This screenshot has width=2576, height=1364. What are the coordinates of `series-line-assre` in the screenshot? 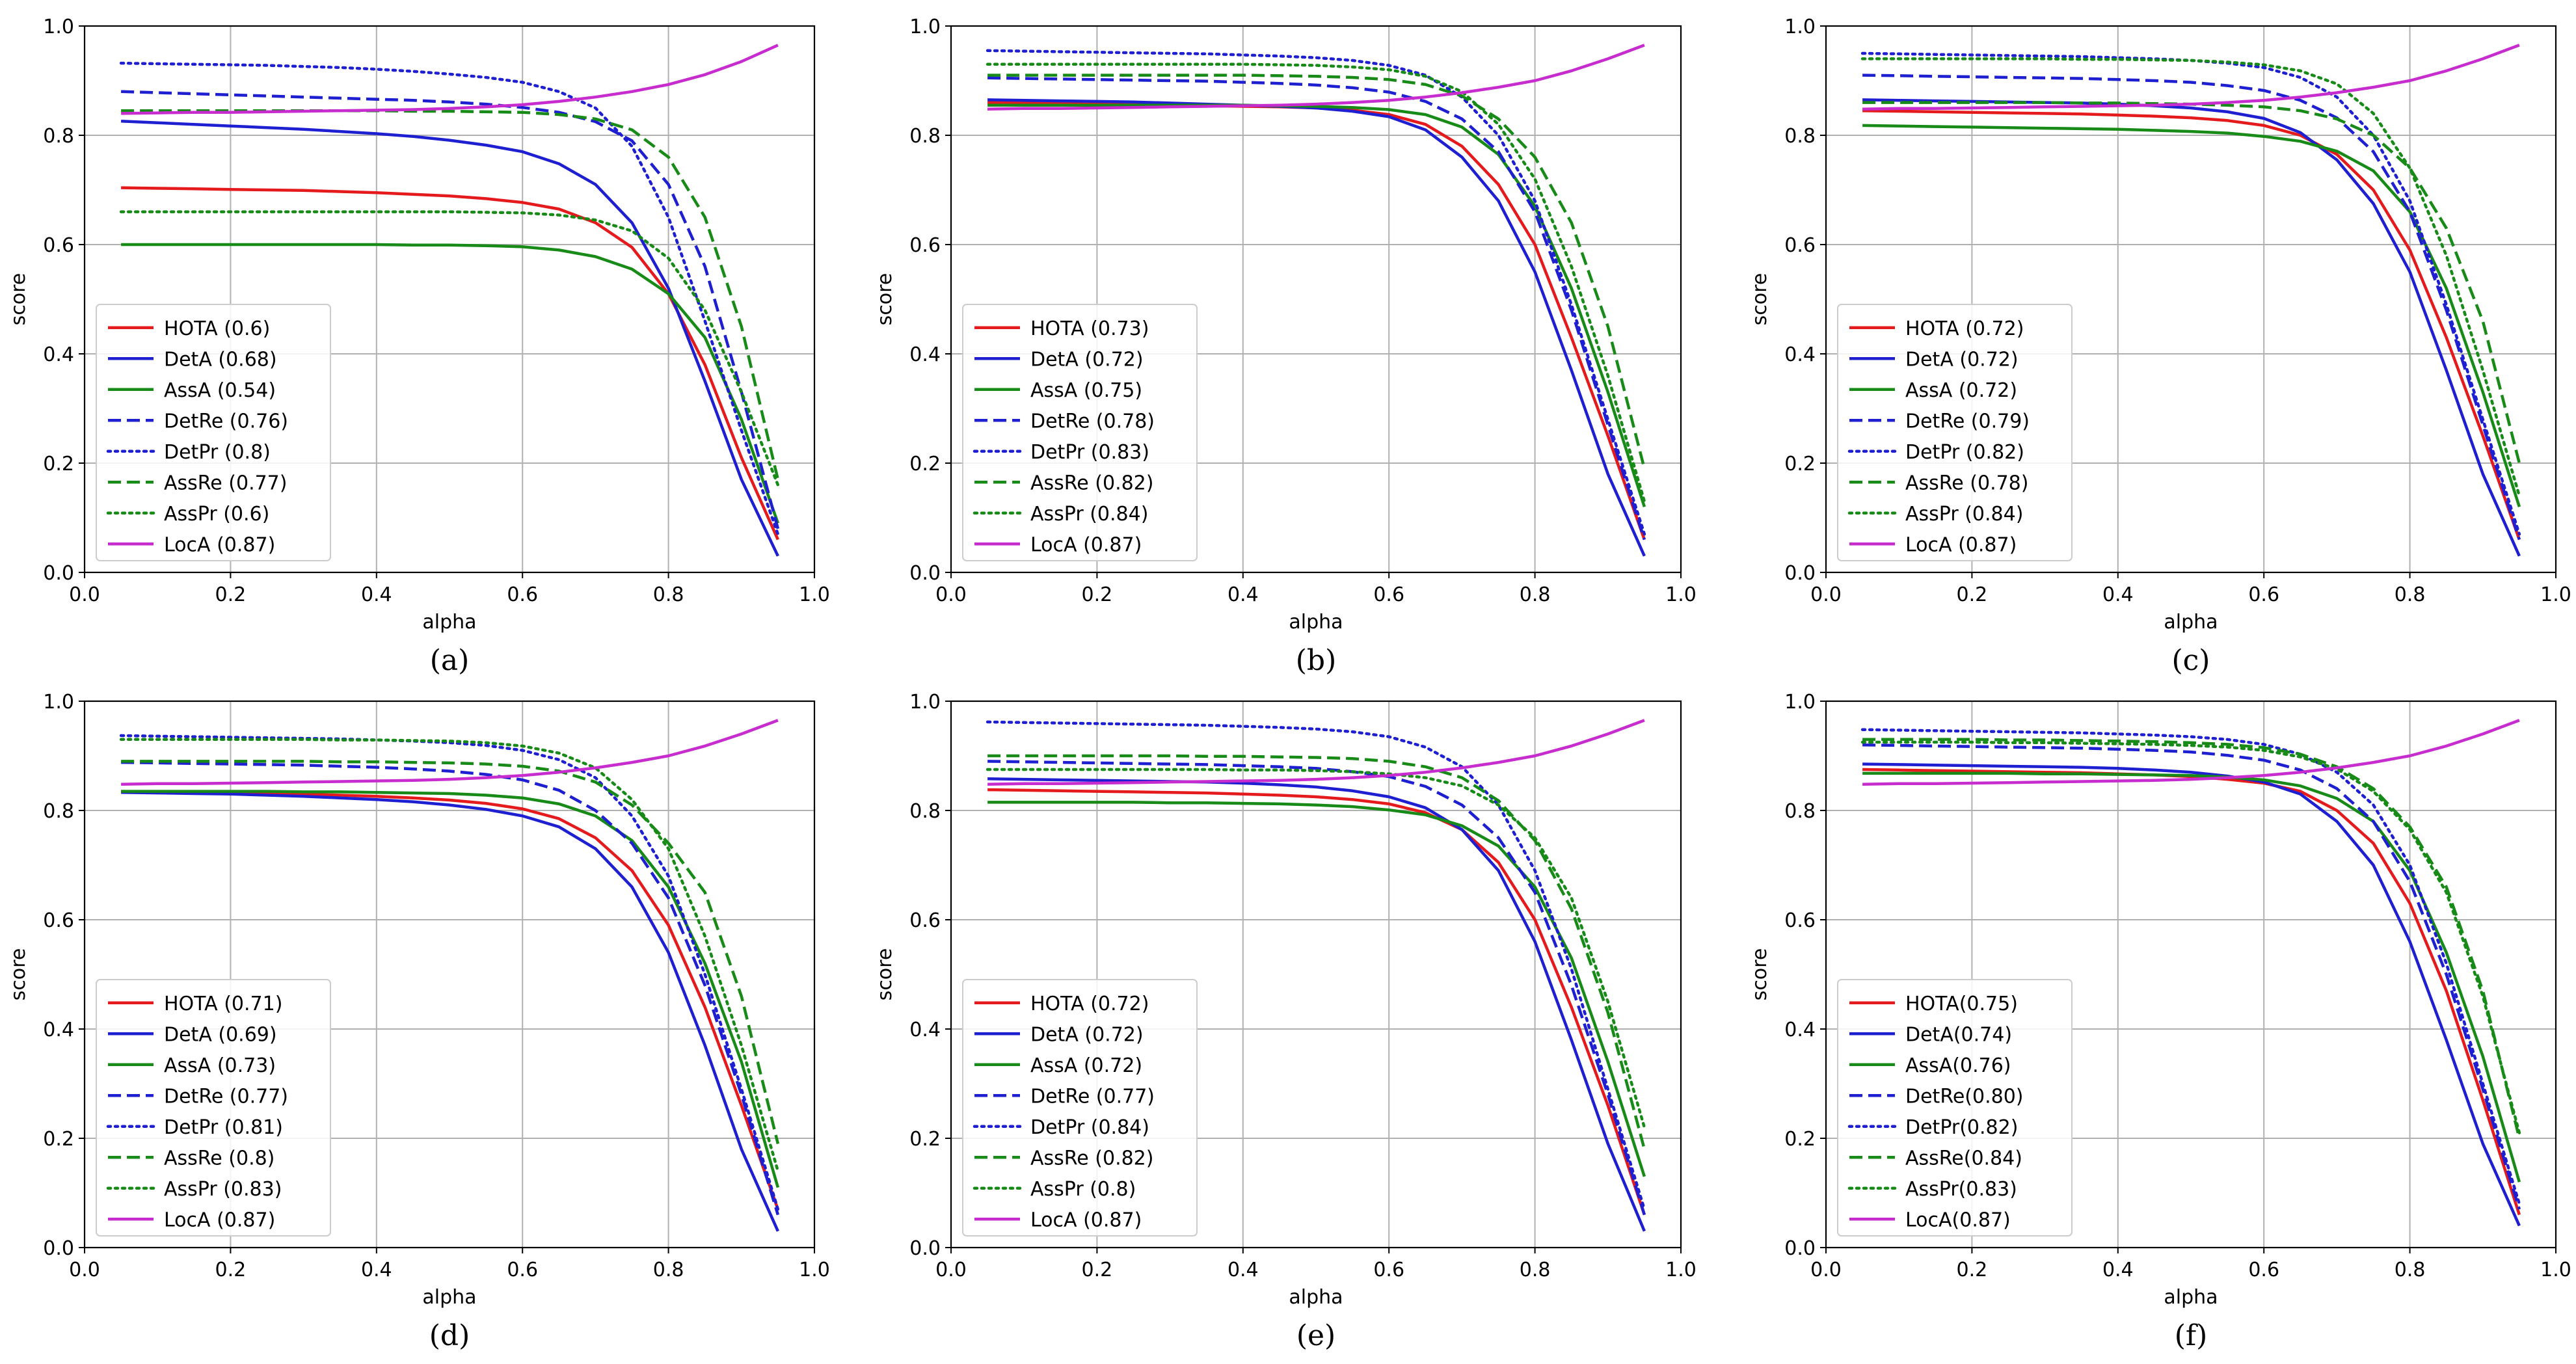 It's located at (2191, 939).